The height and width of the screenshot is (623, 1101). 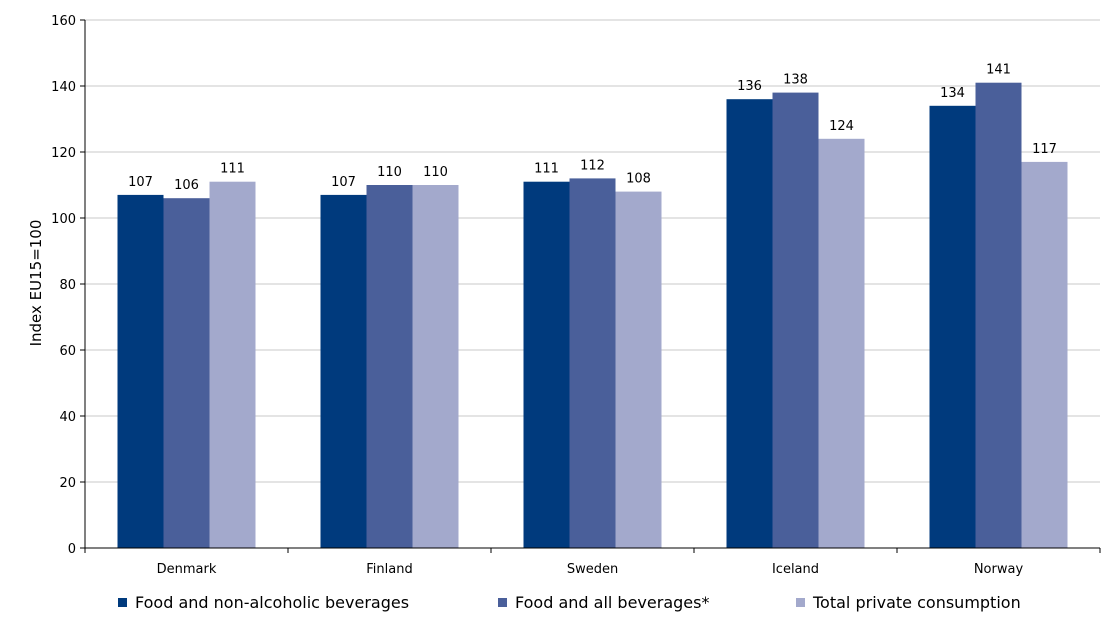 What do you see at coordinates (67, 417) in the screenshot?
I see `y-tick-label: 40` at bounding box center [67, 417].